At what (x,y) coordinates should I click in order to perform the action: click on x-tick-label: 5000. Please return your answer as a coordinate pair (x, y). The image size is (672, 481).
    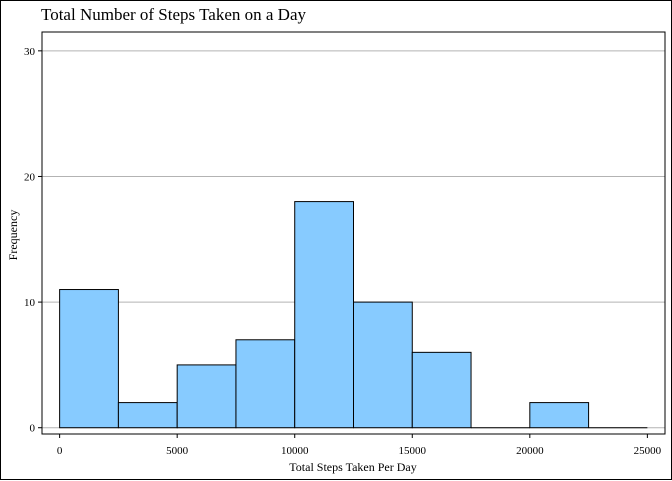
    Looking at the image, I should click on (177, 451).